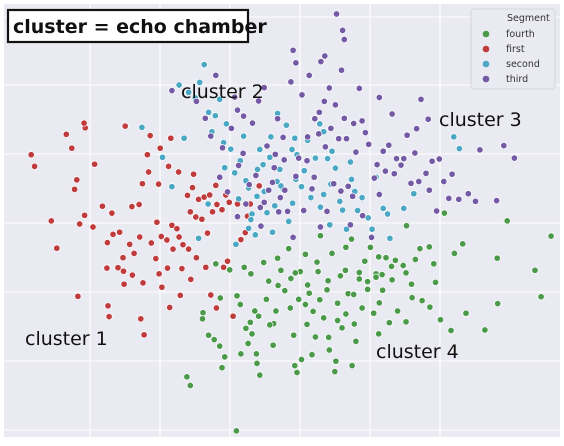 This screenshot has width=564, height=446. What do you see at coordinates (513, 49) in the screenshot?
I see `legend-frame` at bounding box center [513, 49].